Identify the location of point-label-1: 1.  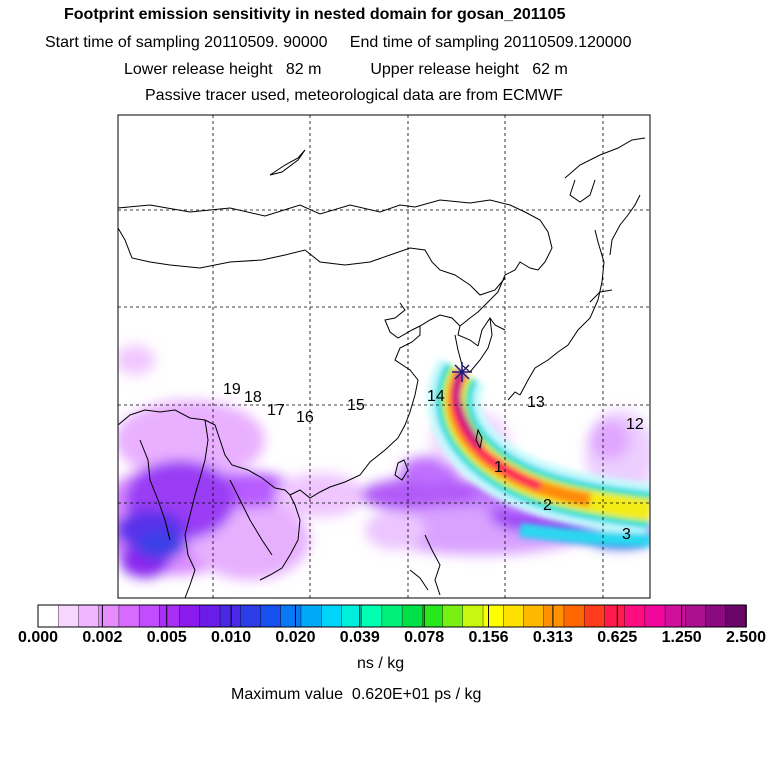
(498, 467).